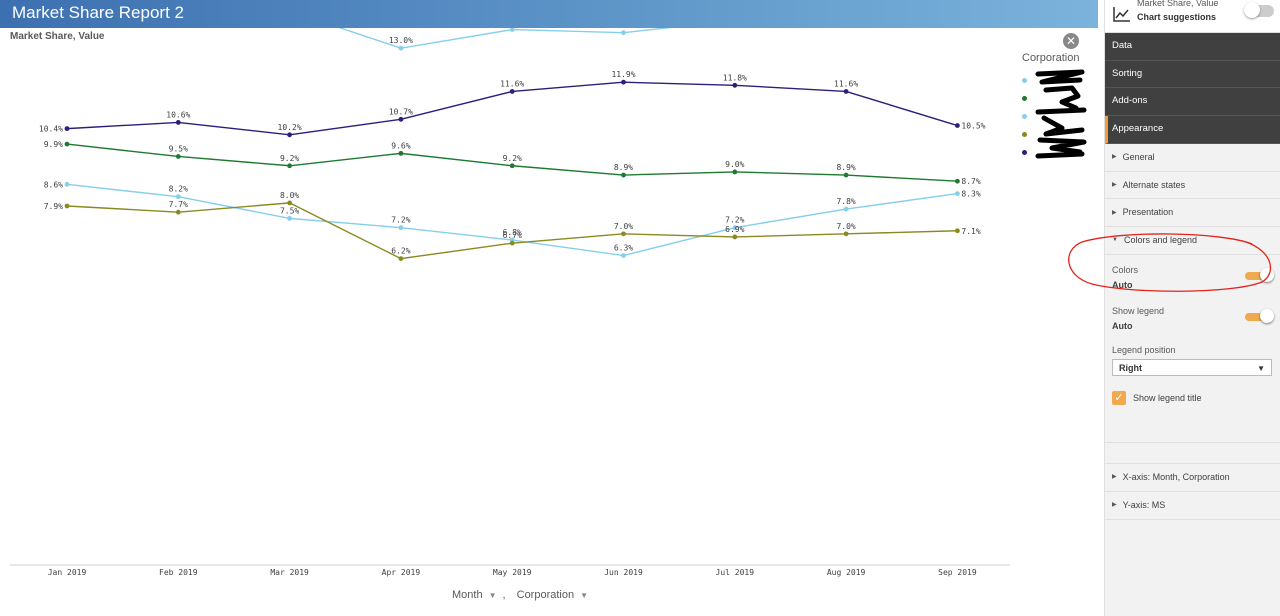  I want to click on section-alternate-states: ▶ Alternate states, so click(1192, 186).